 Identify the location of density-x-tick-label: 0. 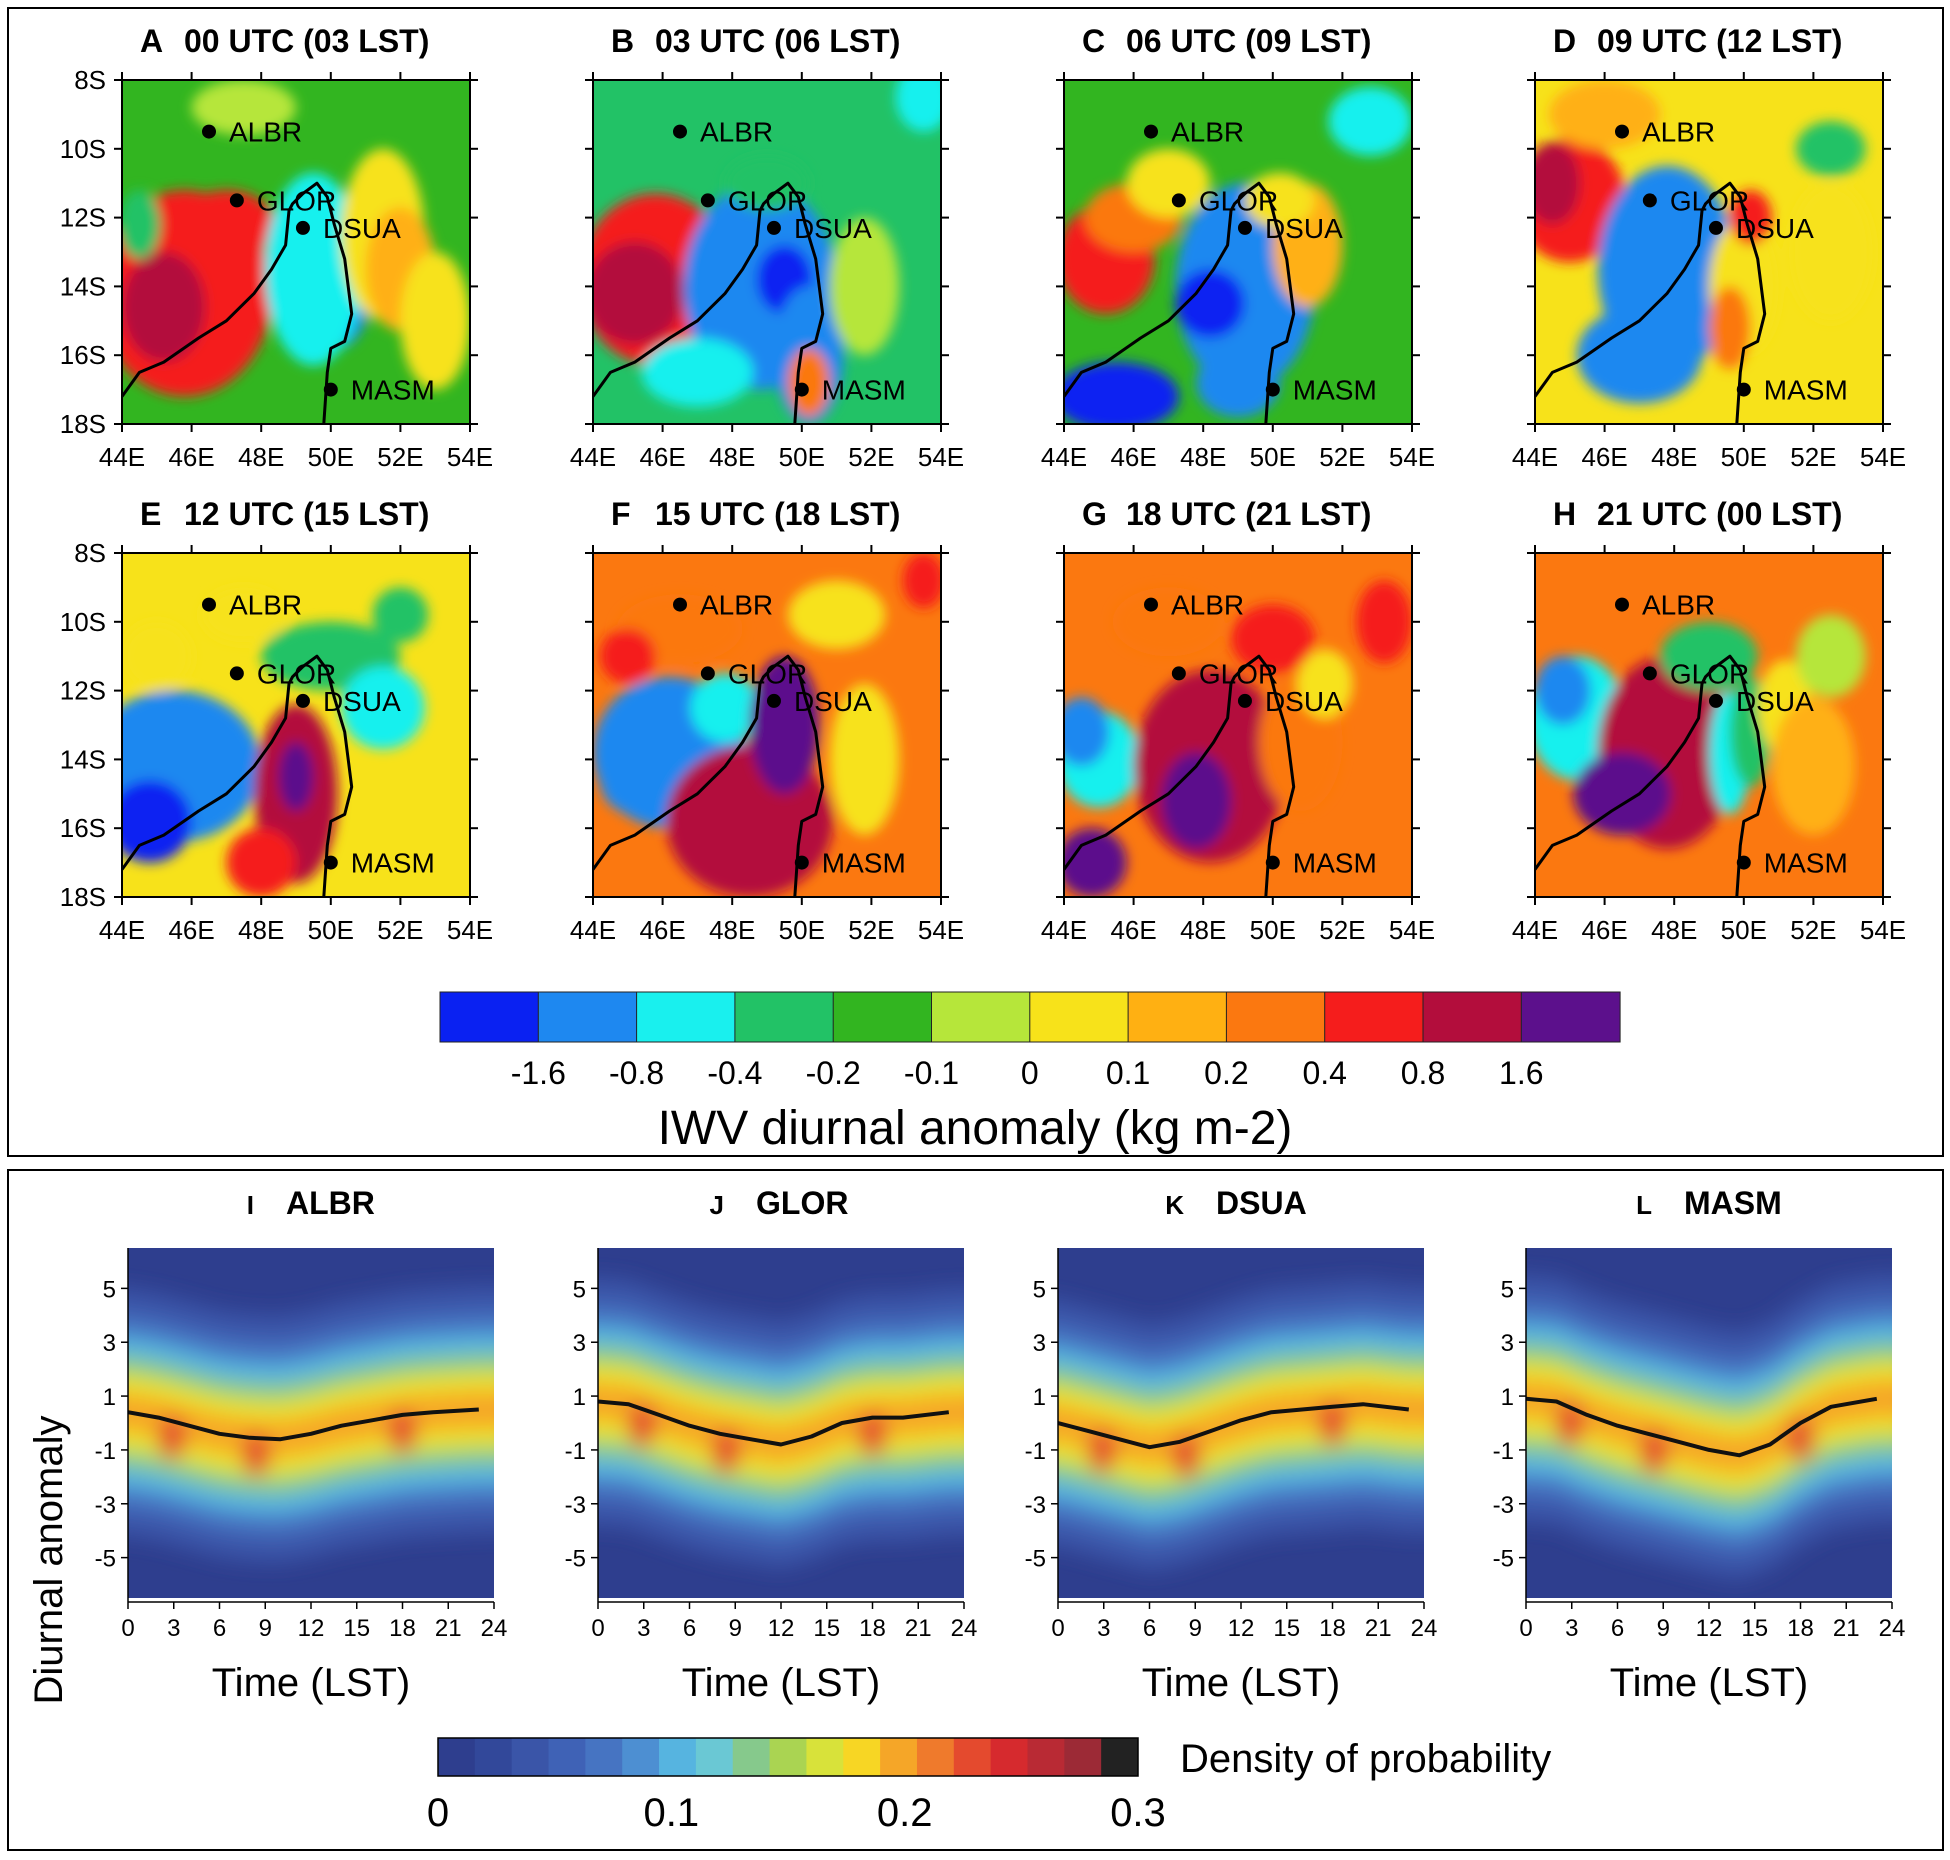
(597, 1628).